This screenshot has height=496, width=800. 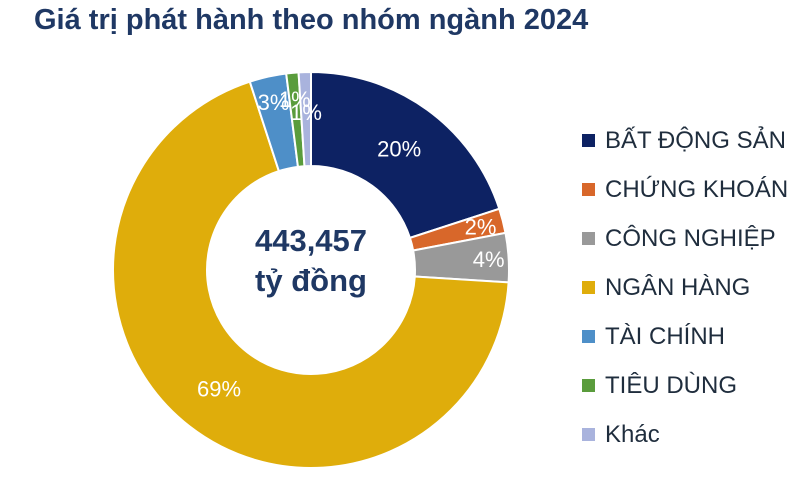 What do you see at coordinates (671, 385) in the screenshot?
I see `legend-label: TIÊU DÙNG` at bounding box center [671, 385].